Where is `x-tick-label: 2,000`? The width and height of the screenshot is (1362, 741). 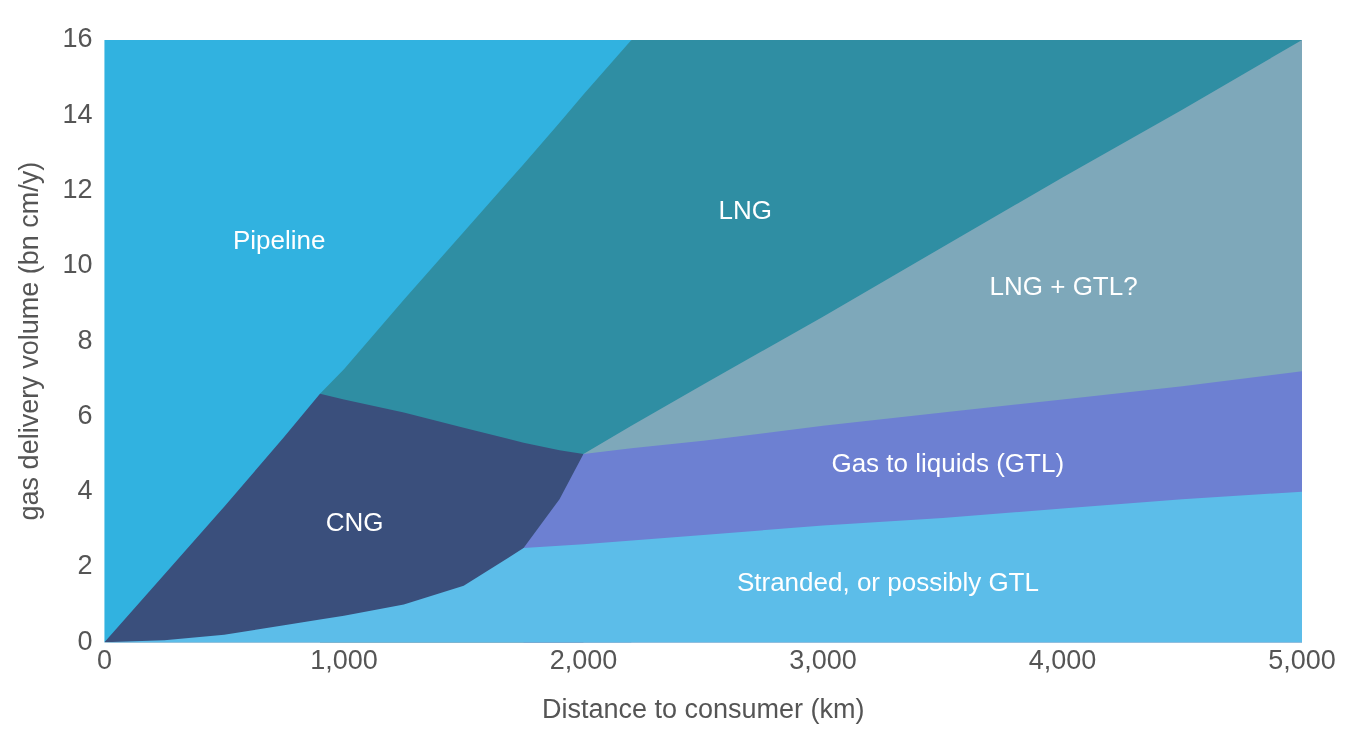 x-tick-label: 2,000 is located at coordinates (583, 659).